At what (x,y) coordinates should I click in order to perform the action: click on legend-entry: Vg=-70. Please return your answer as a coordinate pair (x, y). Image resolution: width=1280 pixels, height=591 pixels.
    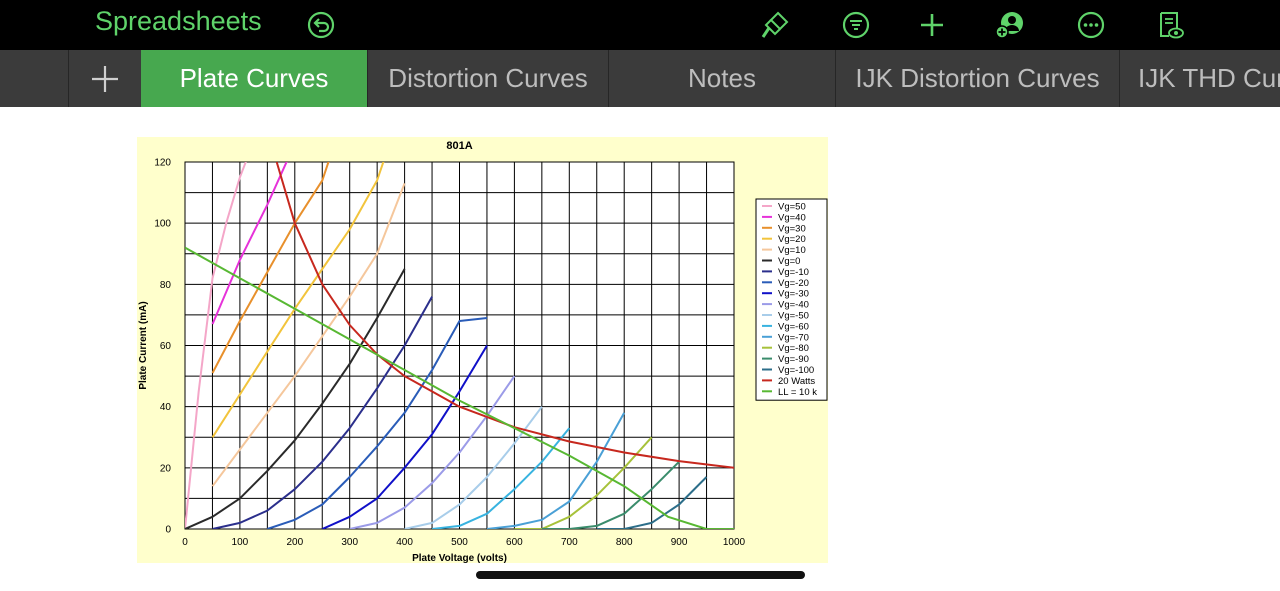
    Looking at the image, I should click on (793, 337).